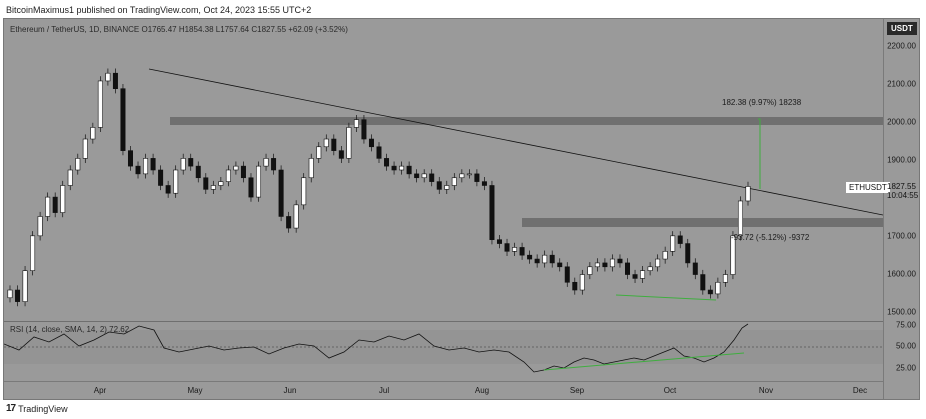  What do you see at coordinates (901, 274) in the screenshot?
I see `tick-1600: 1600.00` at bounding box center [901, 274].